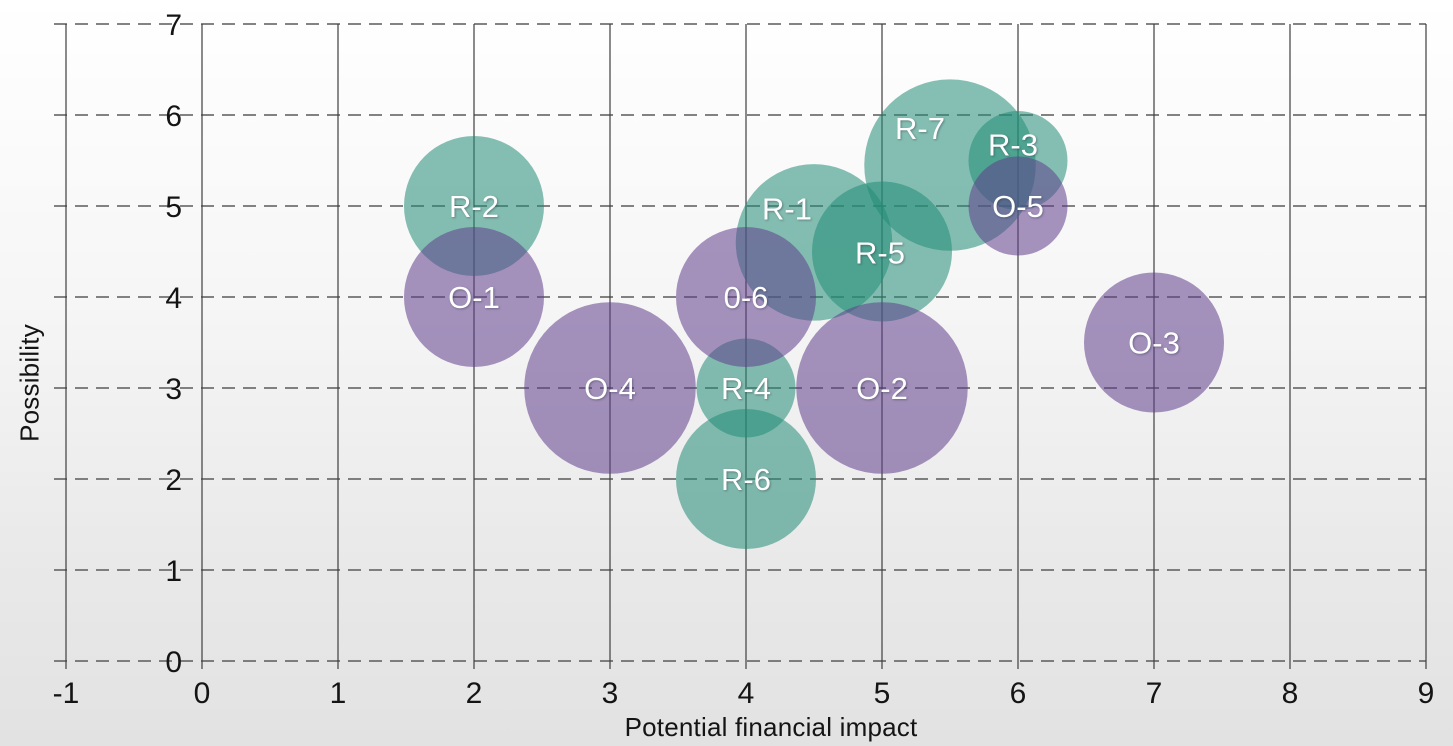 The width and height of the screenshot is (1453, 746). I want to click on bubble-label-R-4: R-4, so click(746, 388).